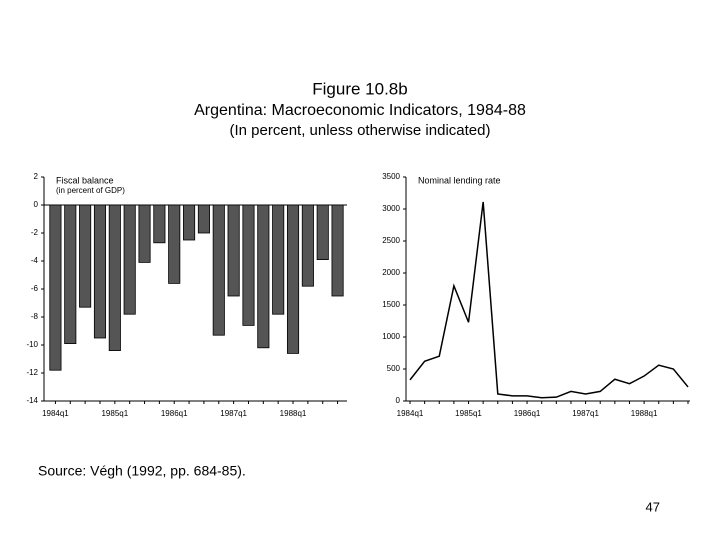  Describe the element at coordinates (391, 336) in the screenshot. I see `y-tick-label: 1000` at that location.